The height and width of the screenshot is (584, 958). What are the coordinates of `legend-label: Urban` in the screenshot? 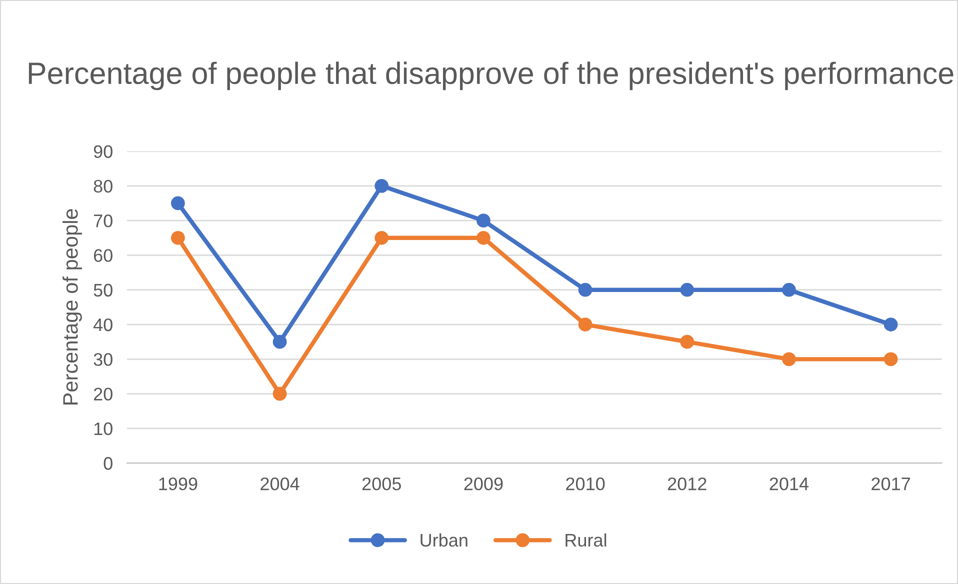 It's located at (444, 540).